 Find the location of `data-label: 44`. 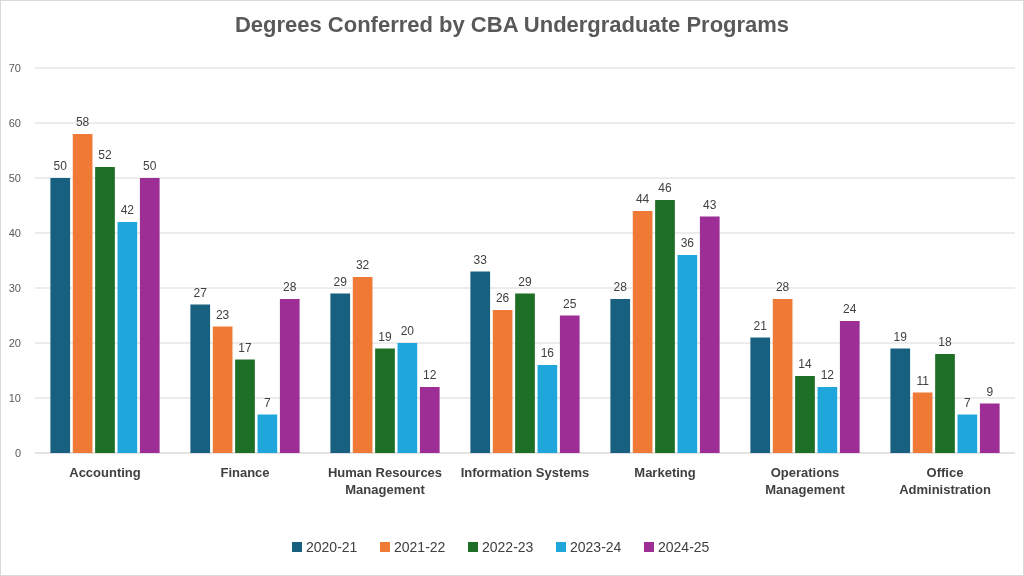

data-label: 44 is located at coordinates (642, 199).